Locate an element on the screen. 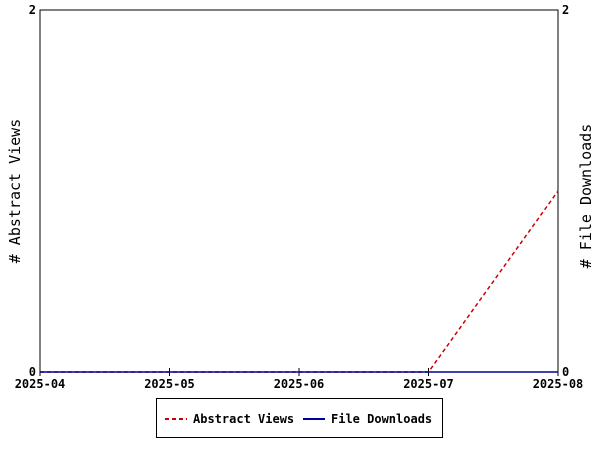  legend-label-file-downloads: File Downloads is located at coordinates (382, 419).